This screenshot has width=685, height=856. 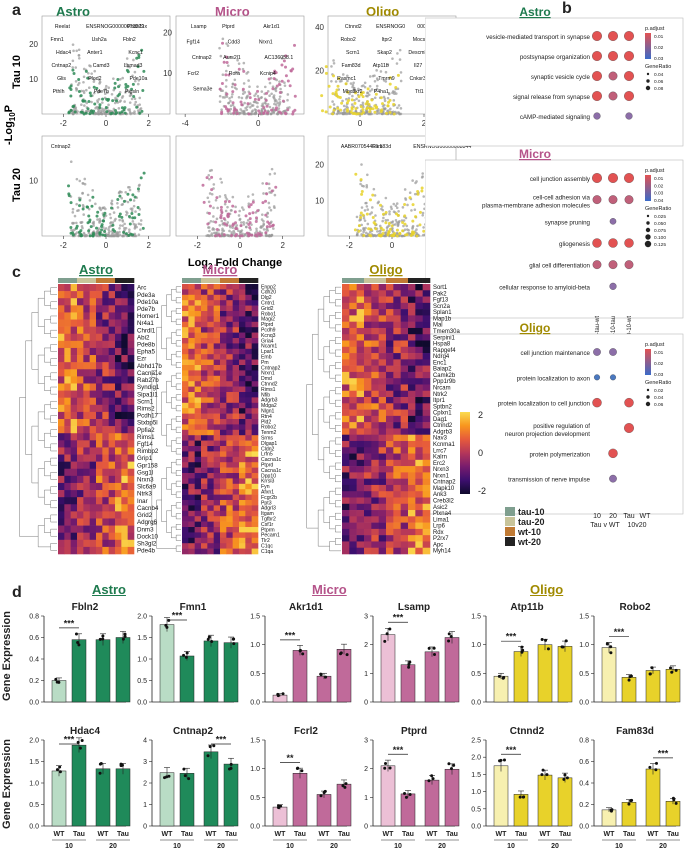 What do you see at coordinates (441, 520) in the screenshot?
I see `heatmap-gene-label: Lima1` at bounding box center [441, 520].